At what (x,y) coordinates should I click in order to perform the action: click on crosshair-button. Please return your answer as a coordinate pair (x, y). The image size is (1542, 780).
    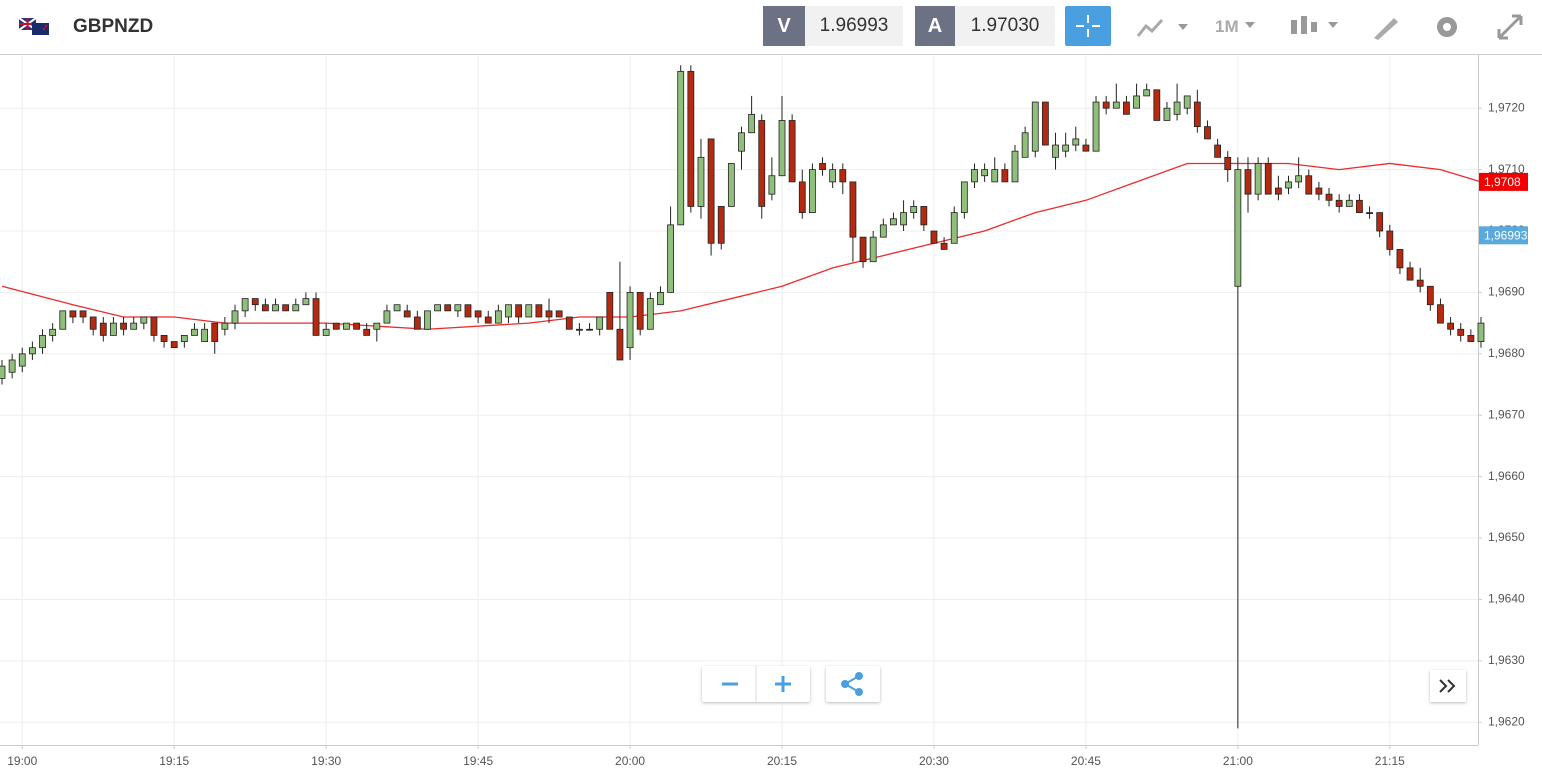
    Looking at the image, I should click on (1088, 26).